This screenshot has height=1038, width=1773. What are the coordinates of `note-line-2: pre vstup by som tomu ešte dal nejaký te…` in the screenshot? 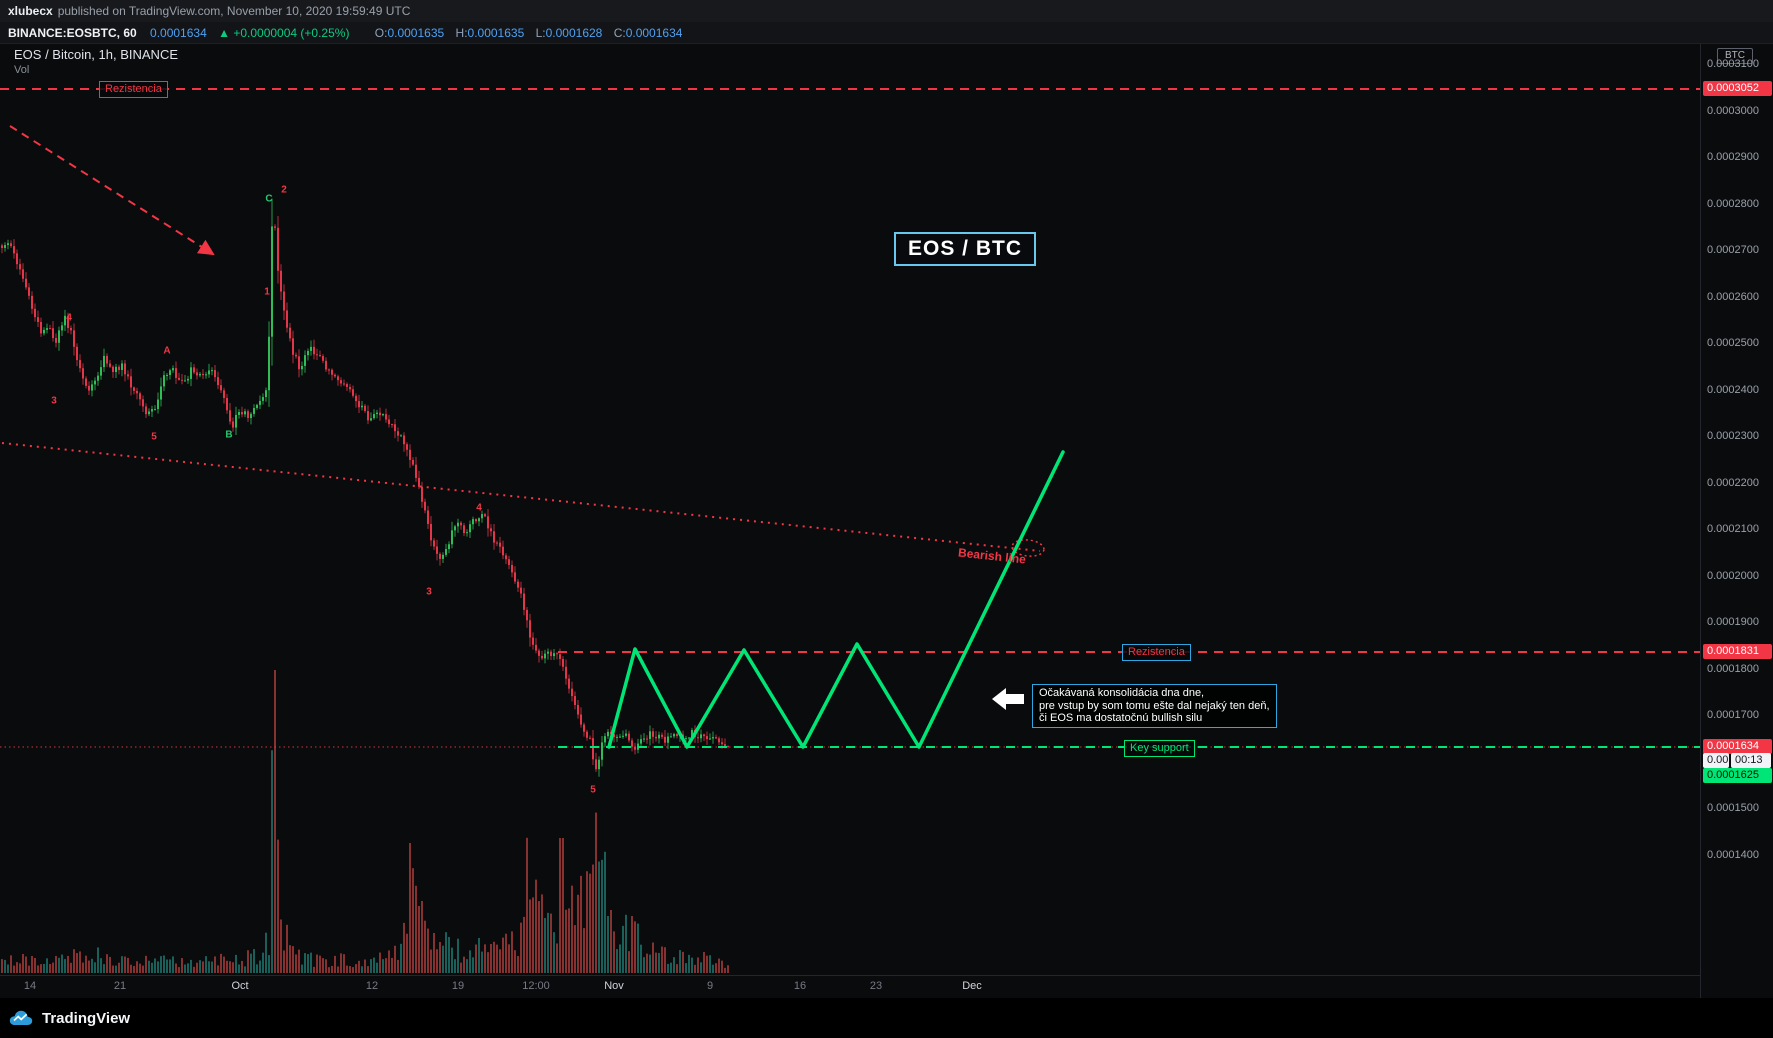 It's located at (1154, 705).